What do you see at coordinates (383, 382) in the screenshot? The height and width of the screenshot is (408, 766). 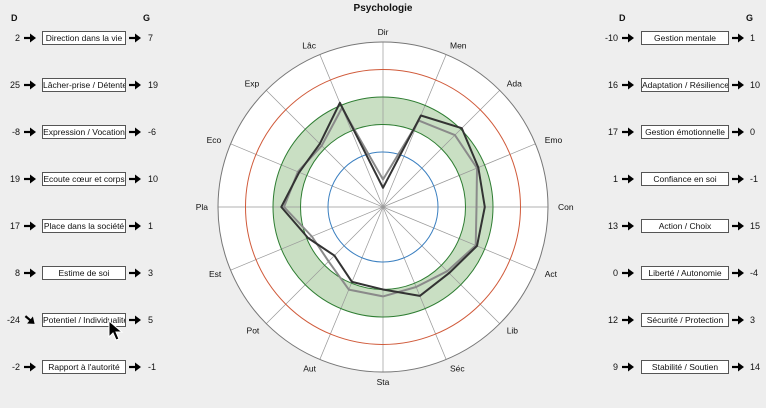 I see `axis-label: Sta` at bounding box center [383, 382].